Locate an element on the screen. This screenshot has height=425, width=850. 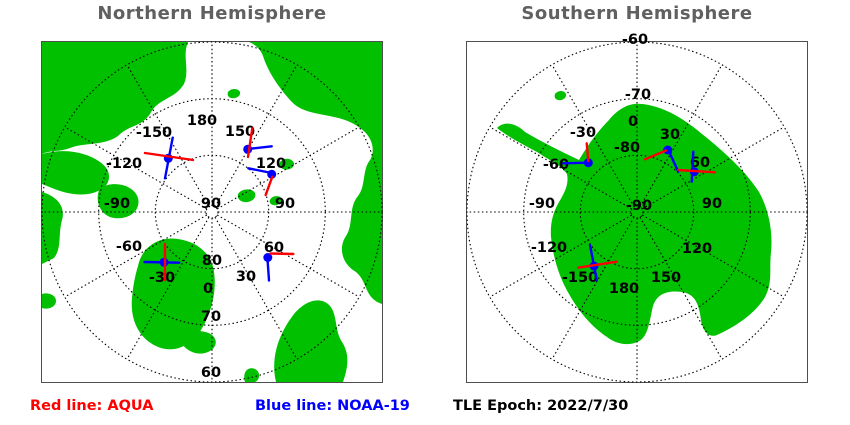
latitude-label: 80 is located at coordinates (212, 261).